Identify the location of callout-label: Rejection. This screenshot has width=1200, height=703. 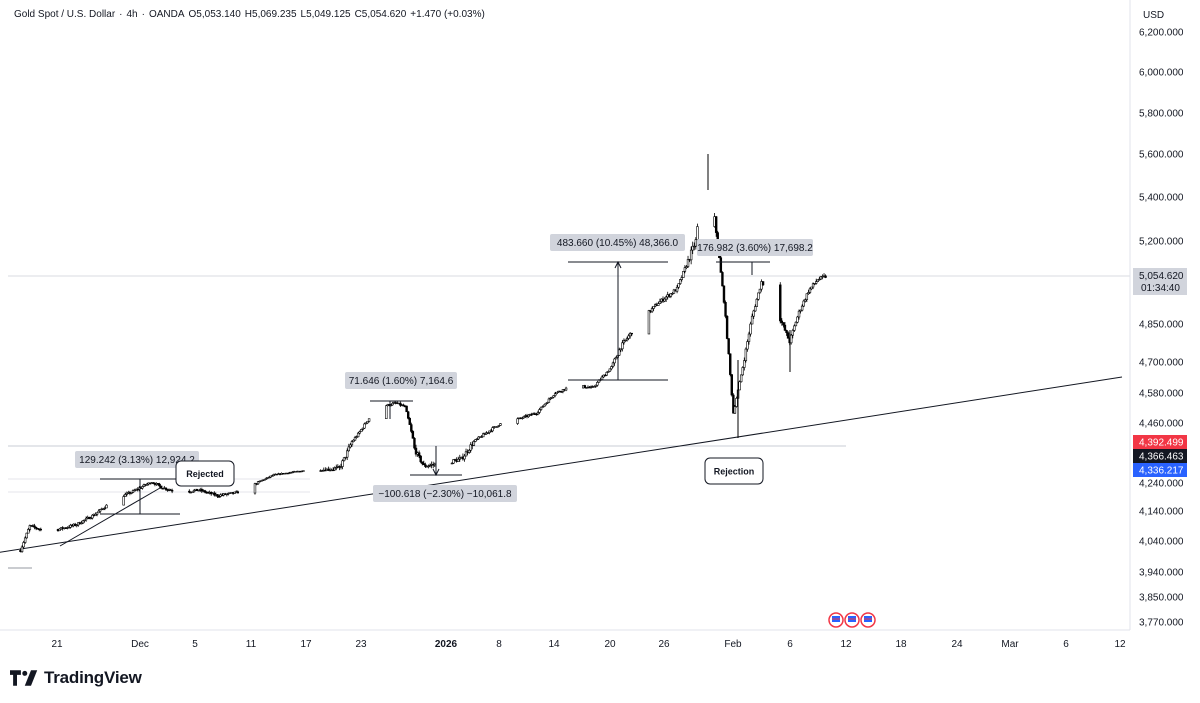
(734, 472).